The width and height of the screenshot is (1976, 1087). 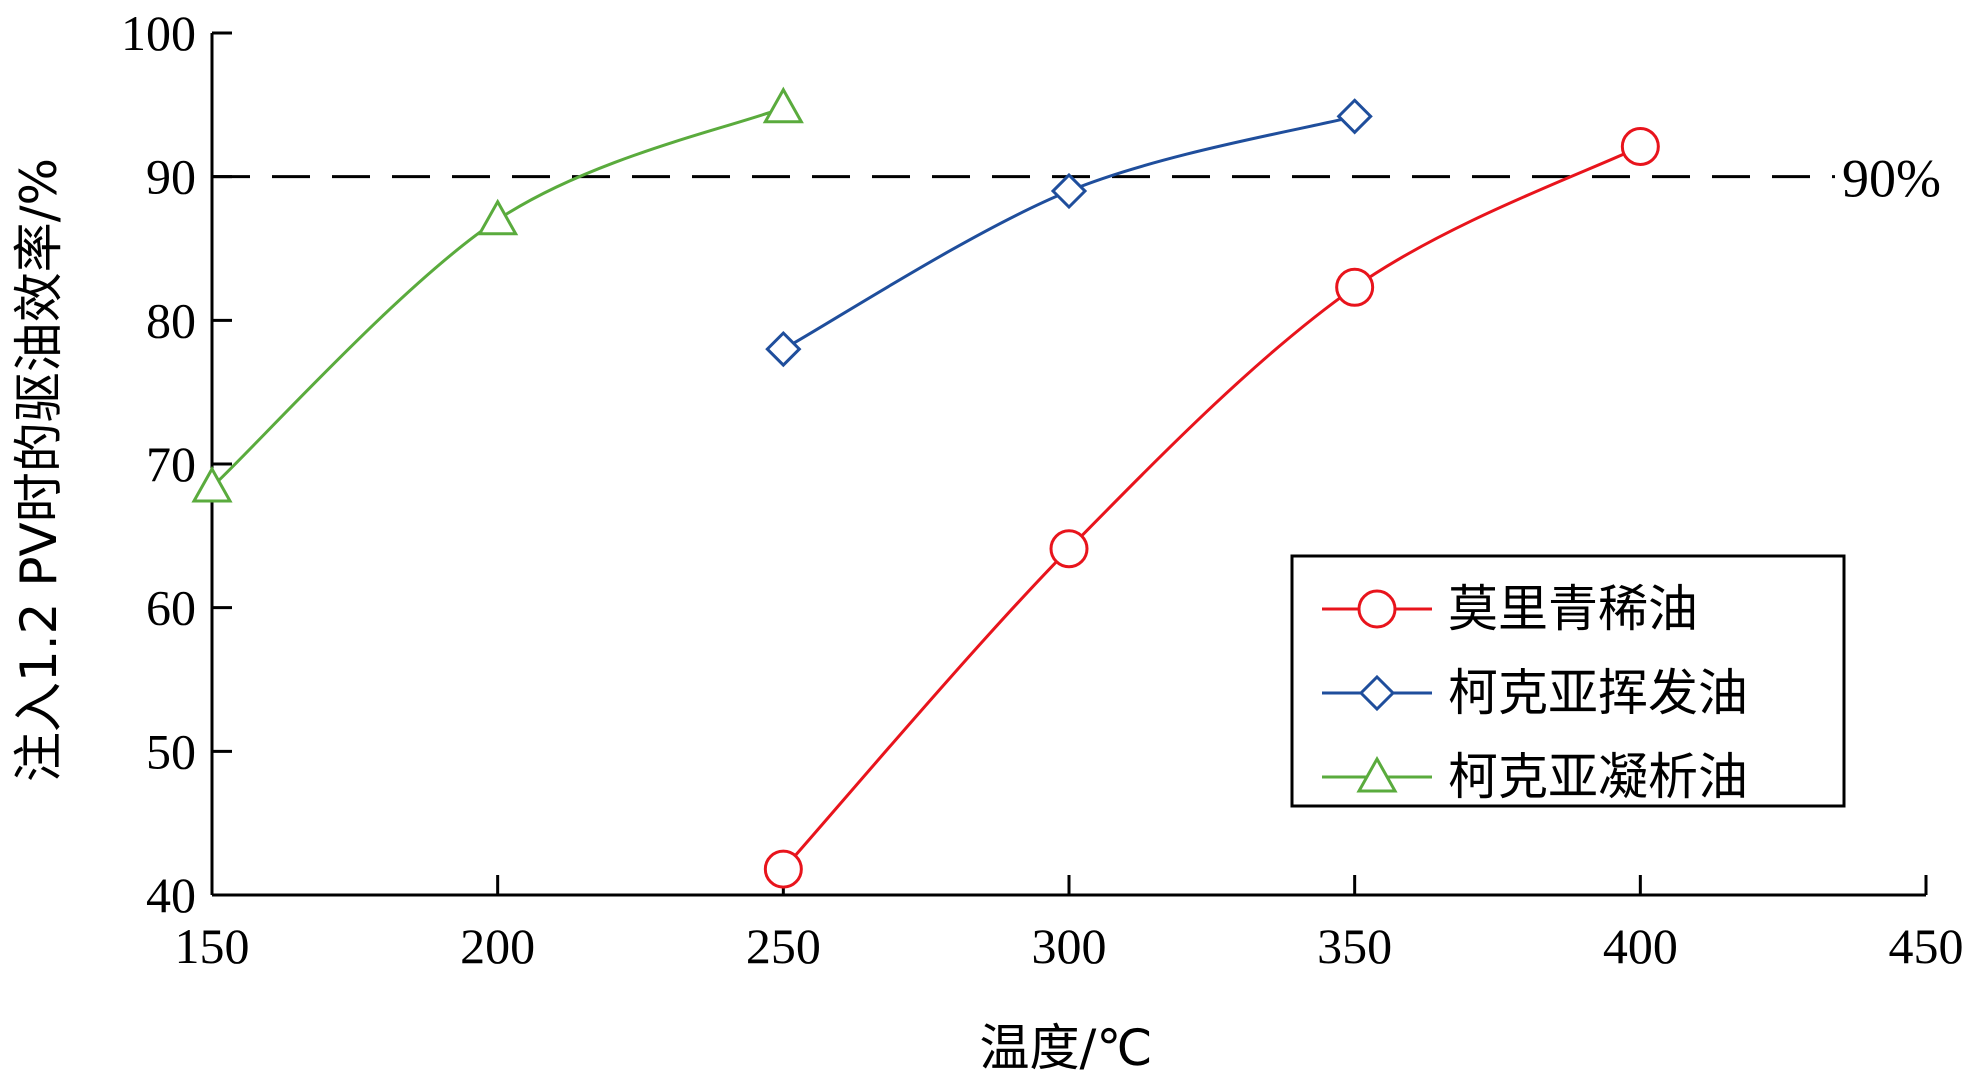 I want to click on y-axis-title: 注入1.2 PV时的驱油效率/%, so click(x=39, y=470).